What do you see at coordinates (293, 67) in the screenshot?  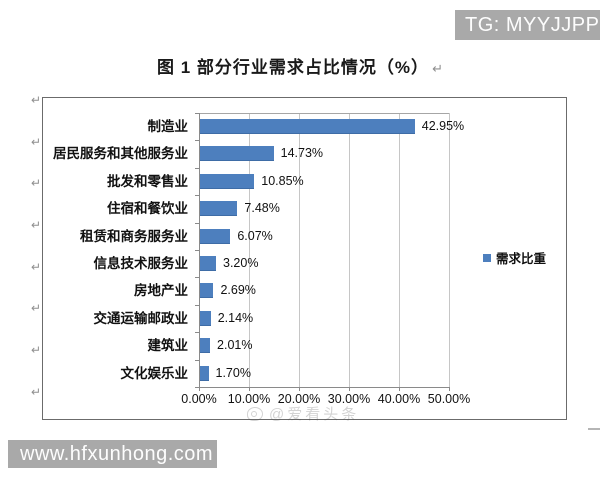 I see `chart-caption-text: 图 1 部分行业需求占比情况（%）` at bounding box center [293, 67].